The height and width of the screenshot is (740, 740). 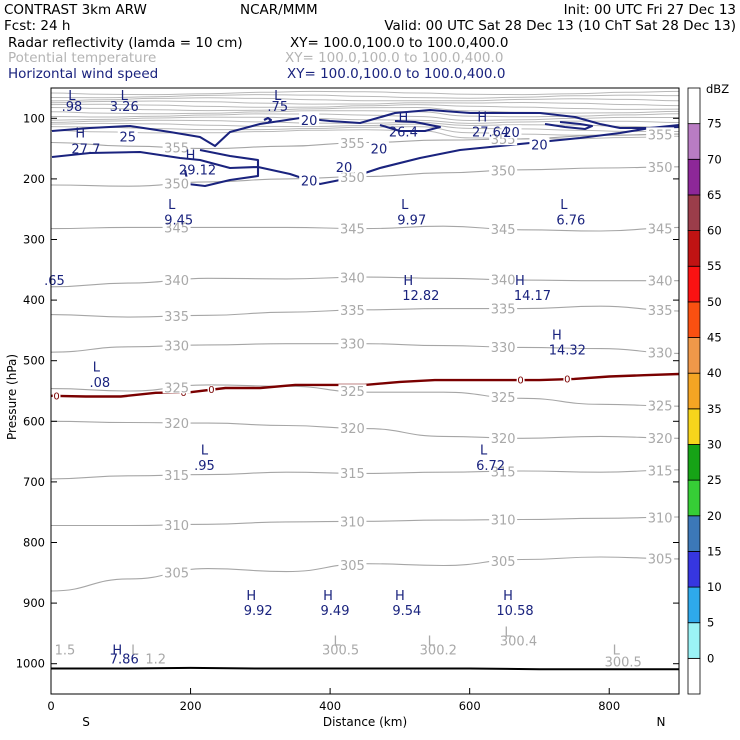 I want to click on theta-extrema-label: 1.2, so click(x=155, y=660).